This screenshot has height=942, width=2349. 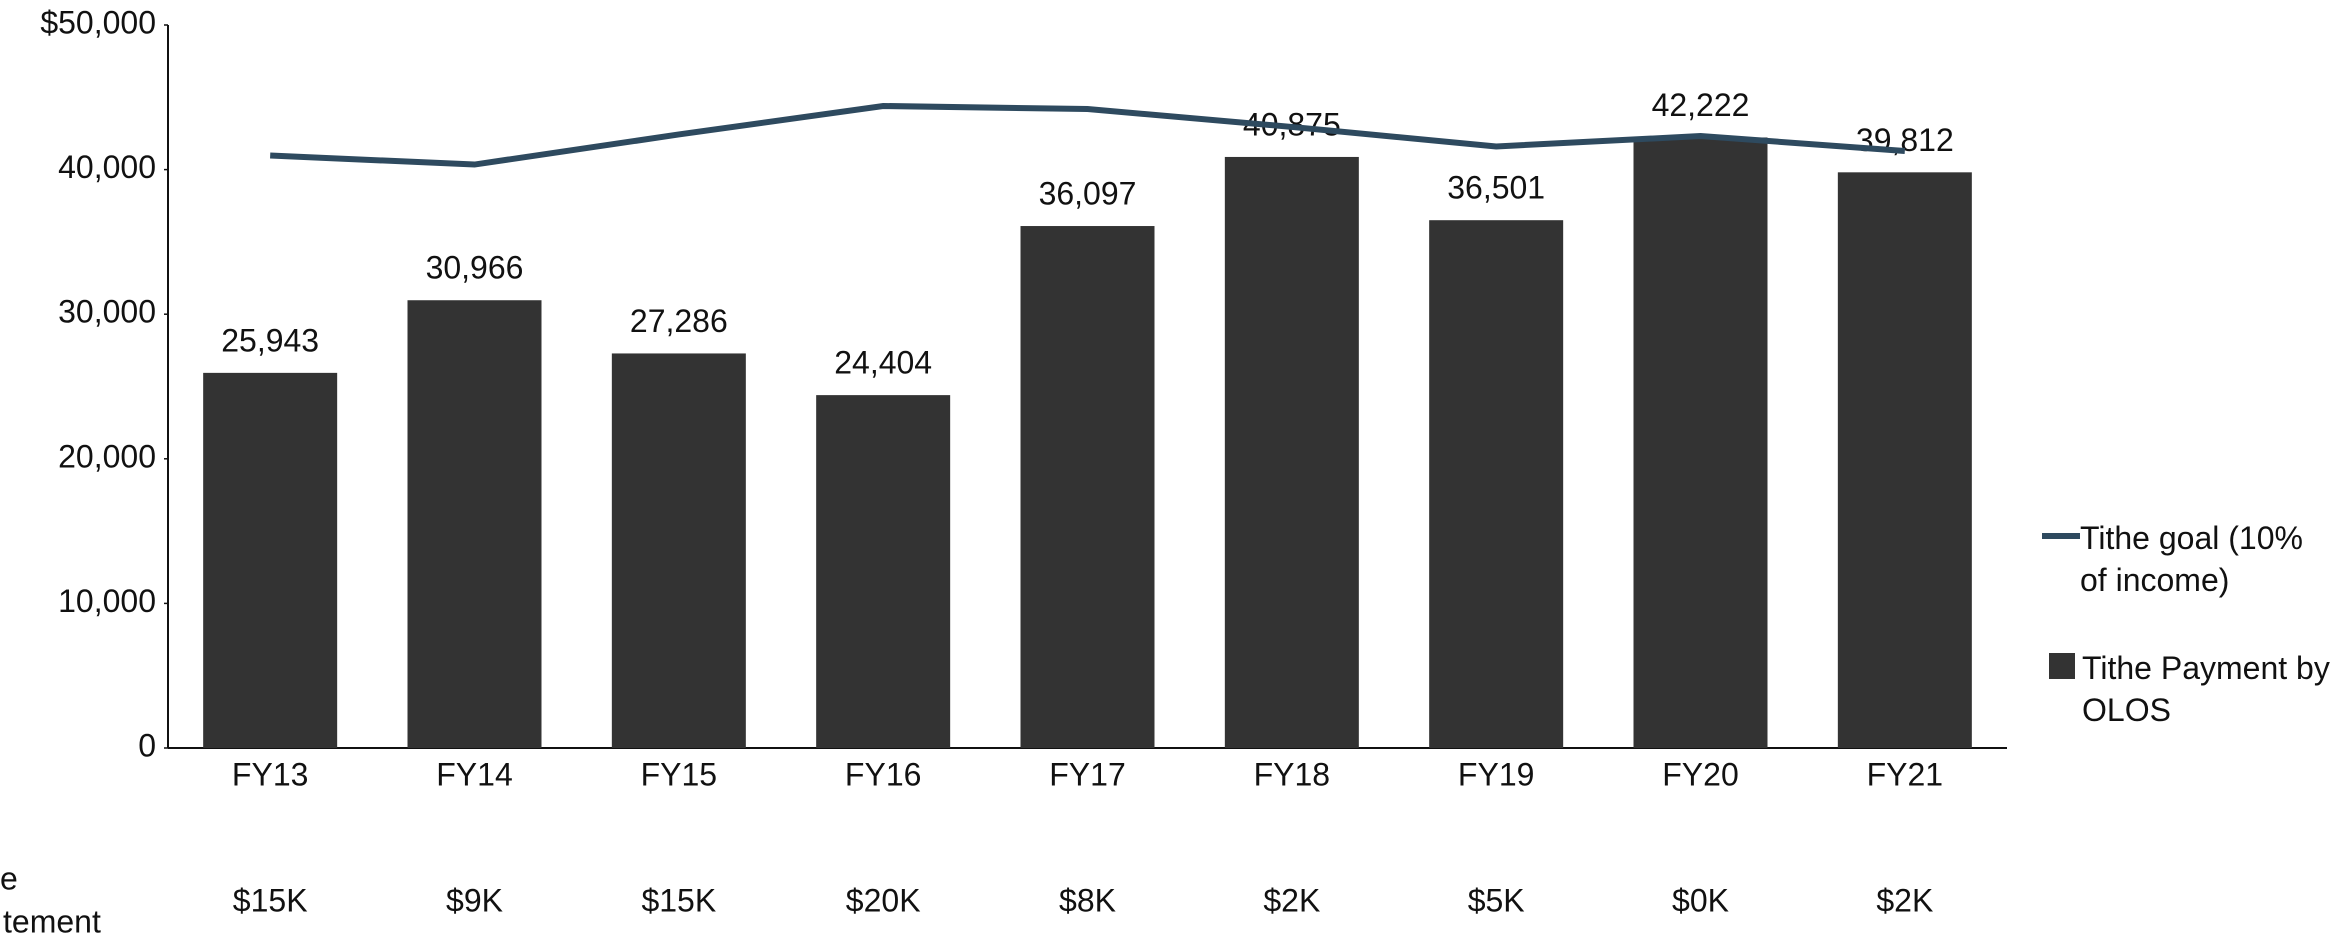 I want to click on data-label: 30,966, so click(x=475, y=268).